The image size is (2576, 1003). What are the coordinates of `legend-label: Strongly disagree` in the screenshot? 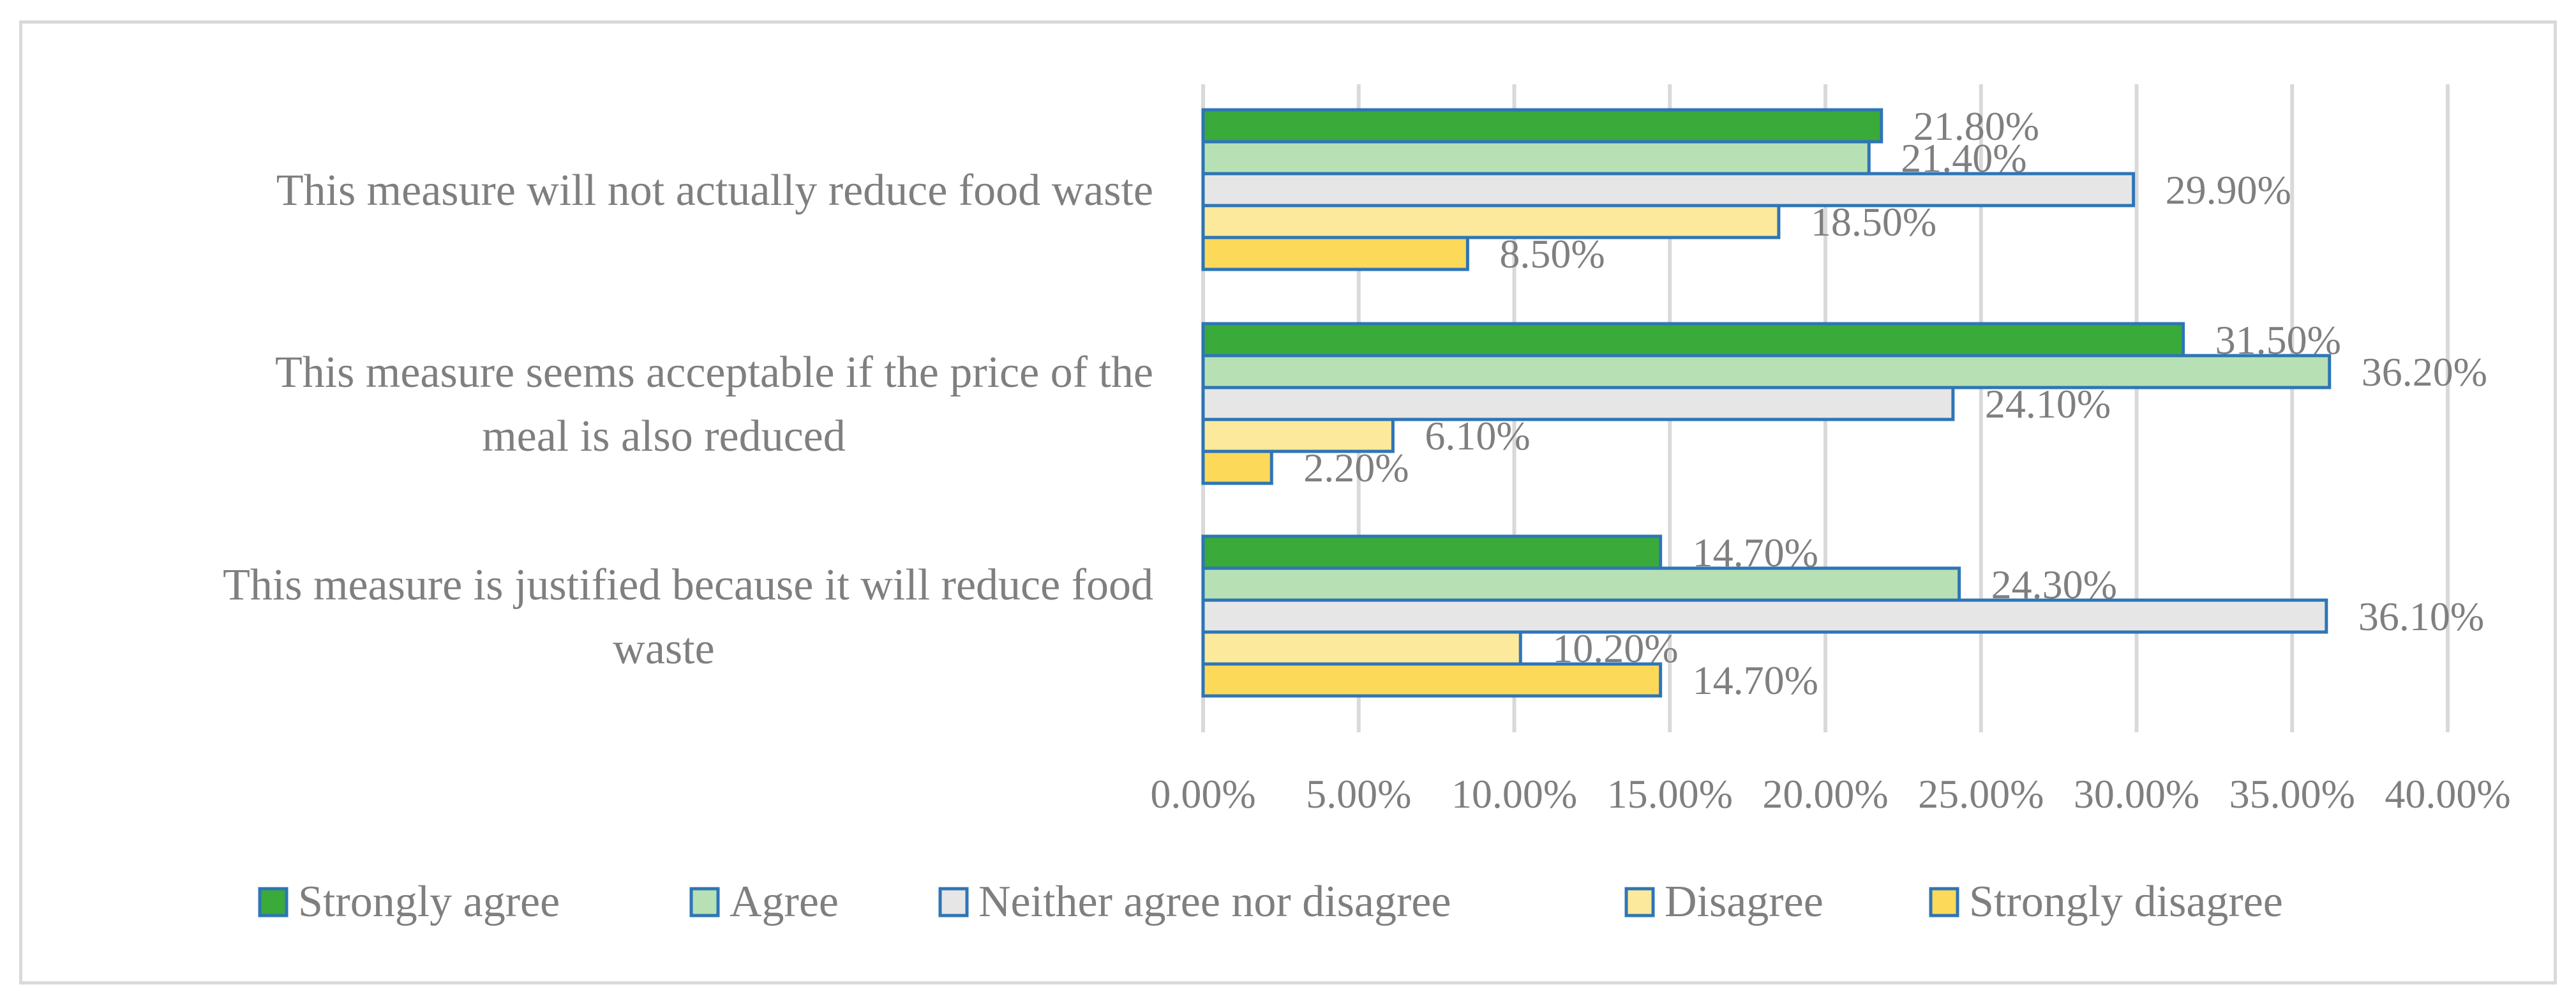 It's located at (2126, 901).